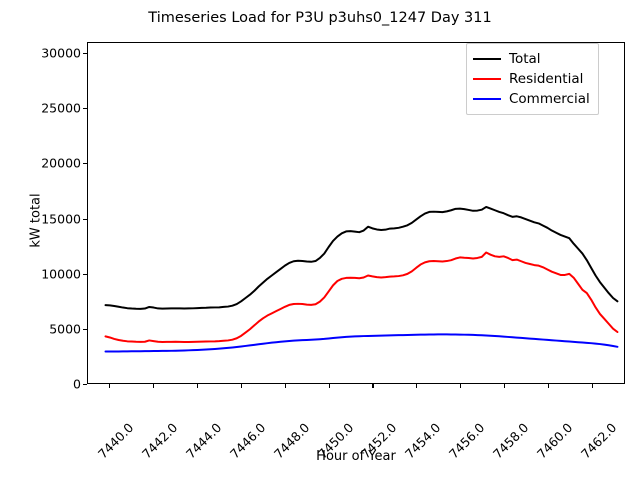 The height and width of the screenshot is (480, 640). I want to click on y-tick-label: 25000, so click(61, 108).